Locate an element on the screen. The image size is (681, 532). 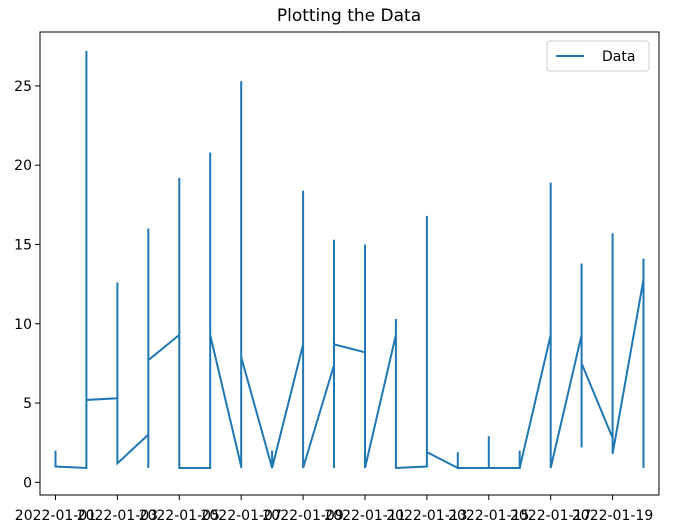
legend-box is located at coordinates (598, 56).